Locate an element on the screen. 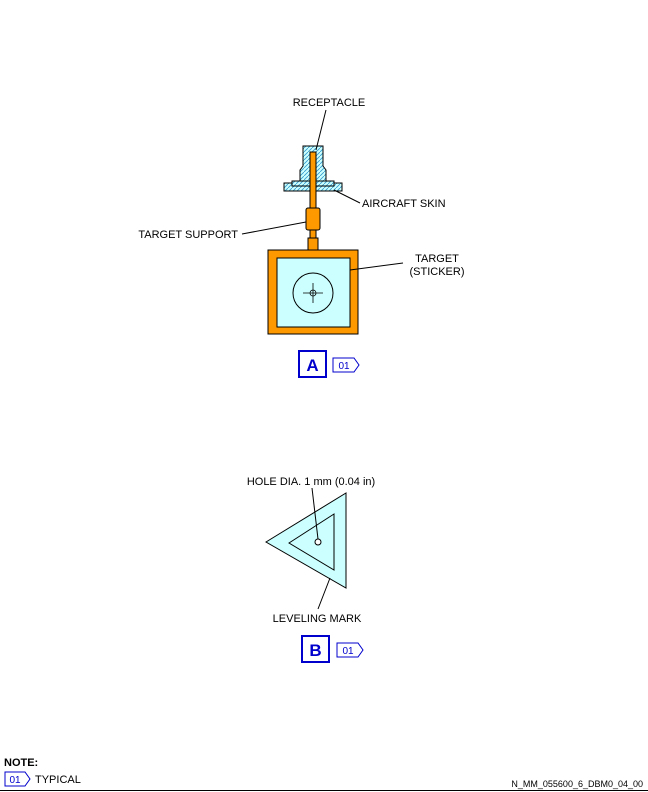  note-block: NOTE: 01 TYPICAL is located at coordinates (42, 772).